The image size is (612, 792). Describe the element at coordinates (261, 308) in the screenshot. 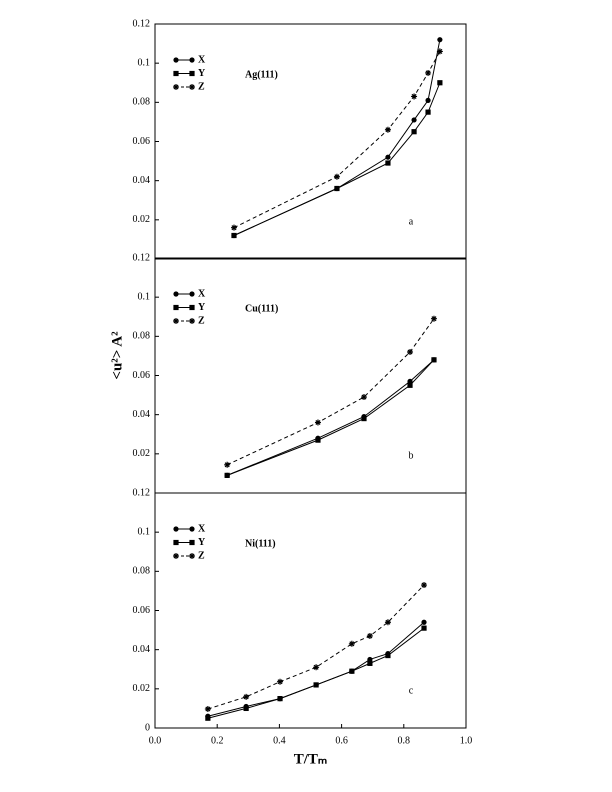

I see `annotation: Cu(111)` at that location.